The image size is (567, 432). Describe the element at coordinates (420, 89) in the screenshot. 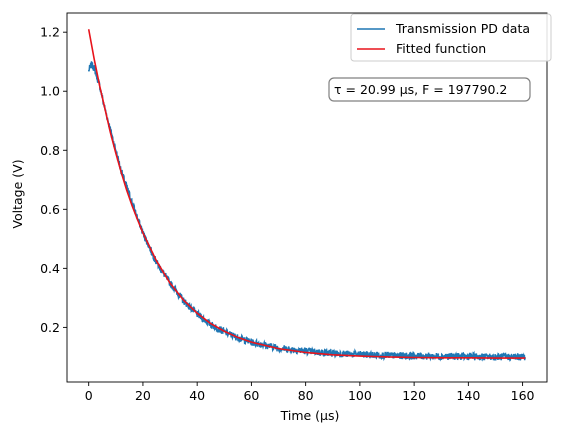

I see `annotation-text: τ = 20.99 µs, F = 197790.2` at that location.